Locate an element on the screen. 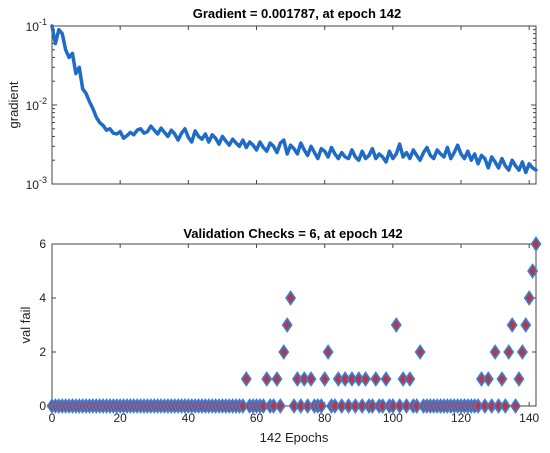 This screenshot has width=550, height=453. gradient-y-axis-label: gradient is located at coordinates (13, 104).